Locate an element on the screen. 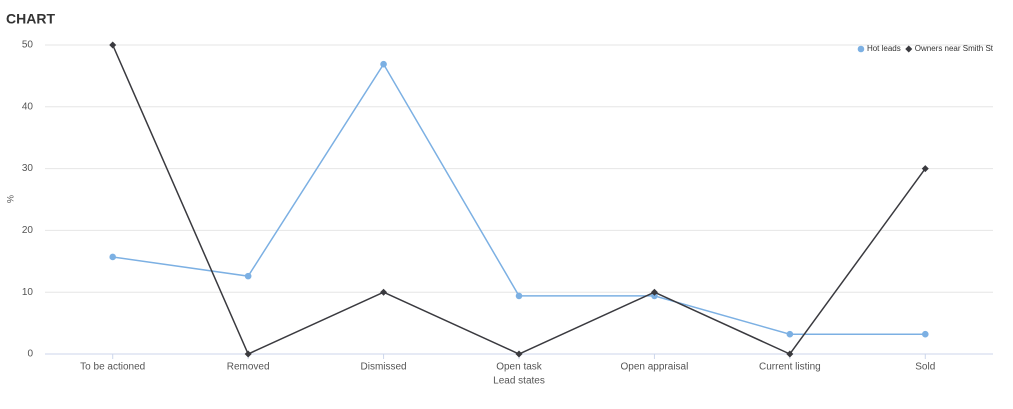 This screenshot has height=409, width=1013. x-tick-label: Open task is located at coordinates (519, 367).